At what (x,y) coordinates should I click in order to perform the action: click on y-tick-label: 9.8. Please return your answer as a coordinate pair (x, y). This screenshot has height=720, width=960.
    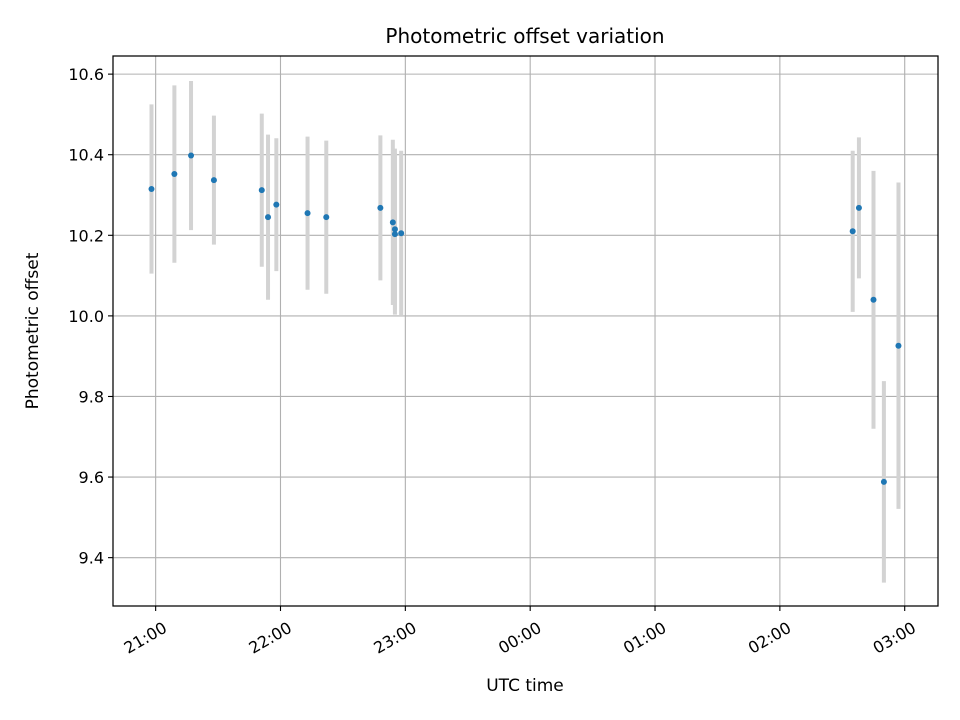
    Looking at the image, I should click on (91, 396).